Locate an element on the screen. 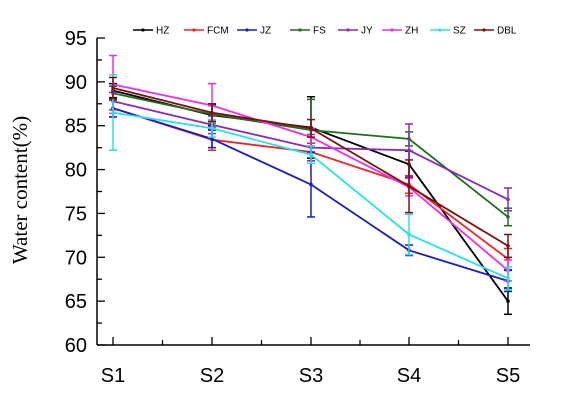  x-tick-label-s2: S2 is located at coordinates (212, 376).